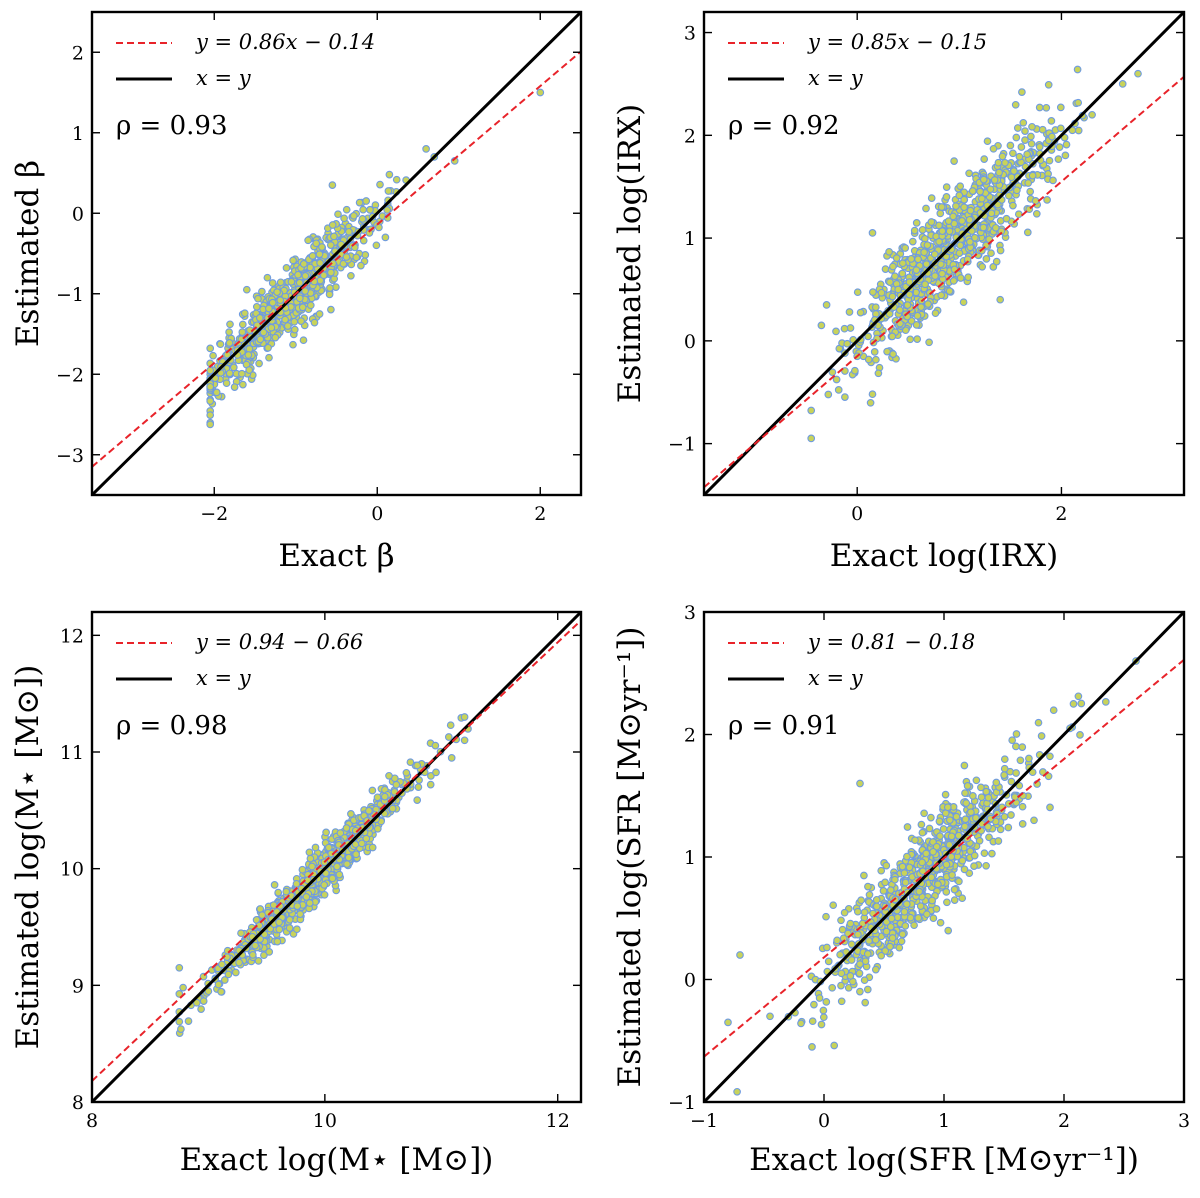  I want to click on y-tick-label: 3, so click(690, 34).